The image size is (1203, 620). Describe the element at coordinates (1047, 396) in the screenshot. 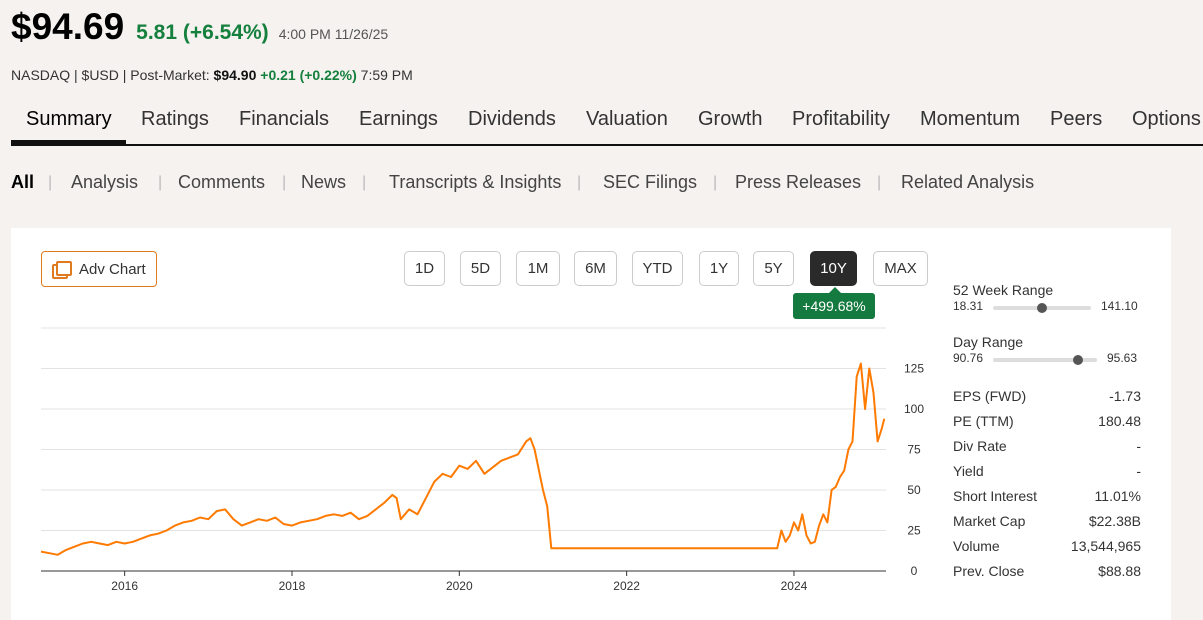

I see `stat-row: EPS (FWD) -1.73` at that location.